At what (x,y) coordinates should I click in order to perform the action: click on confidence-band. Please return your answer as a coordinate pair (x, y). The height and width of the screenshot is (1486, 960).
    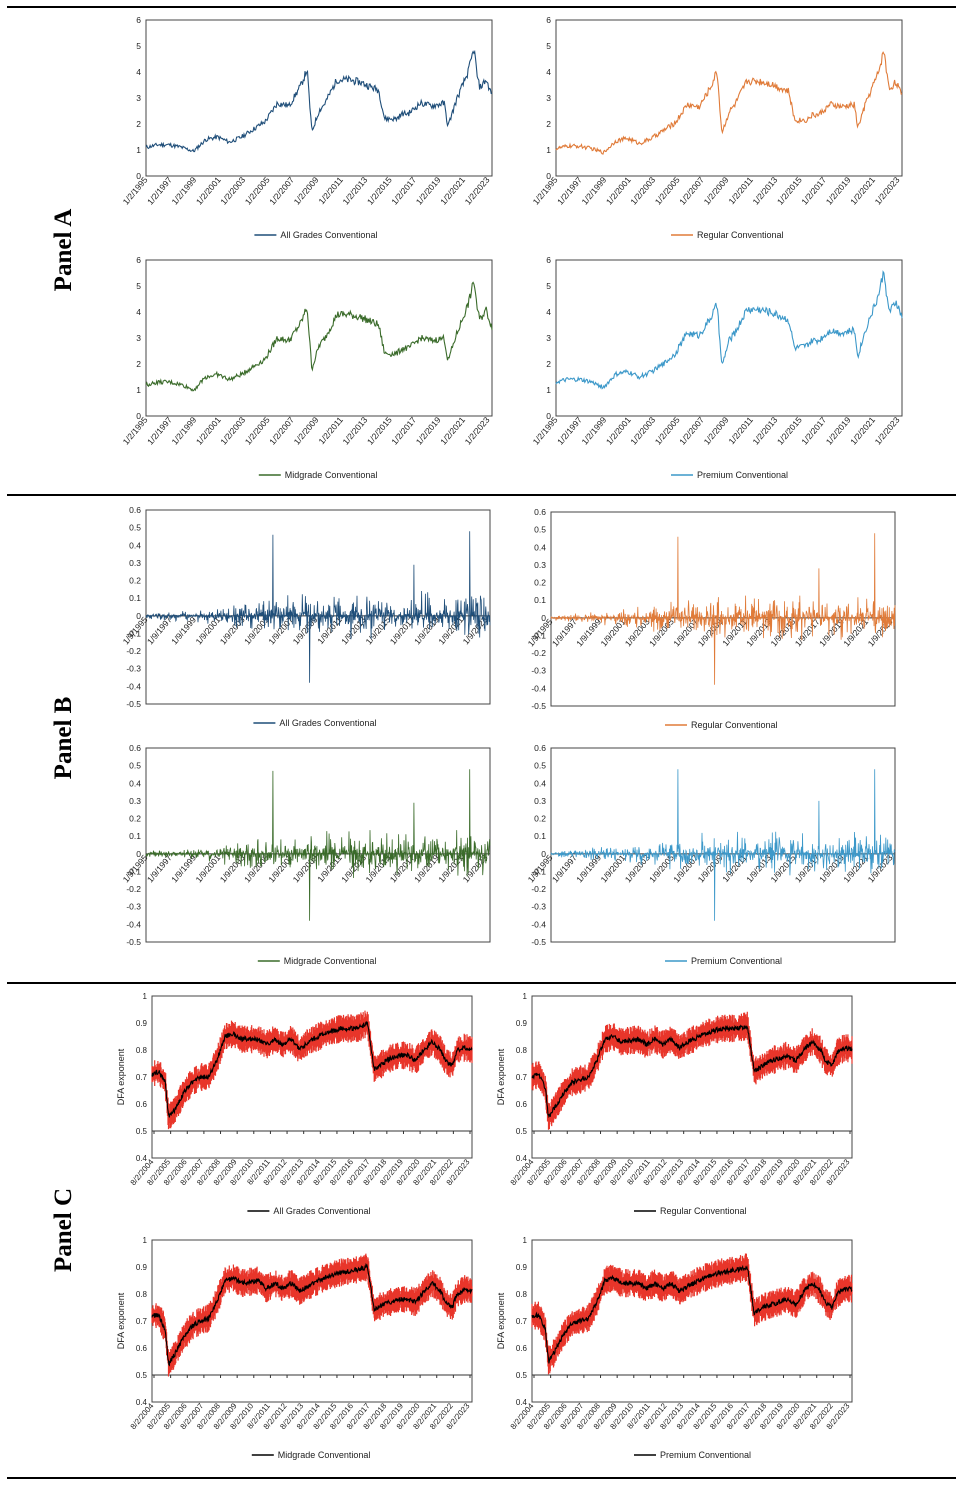
    Looking at the image, I should click on (312, 1315).